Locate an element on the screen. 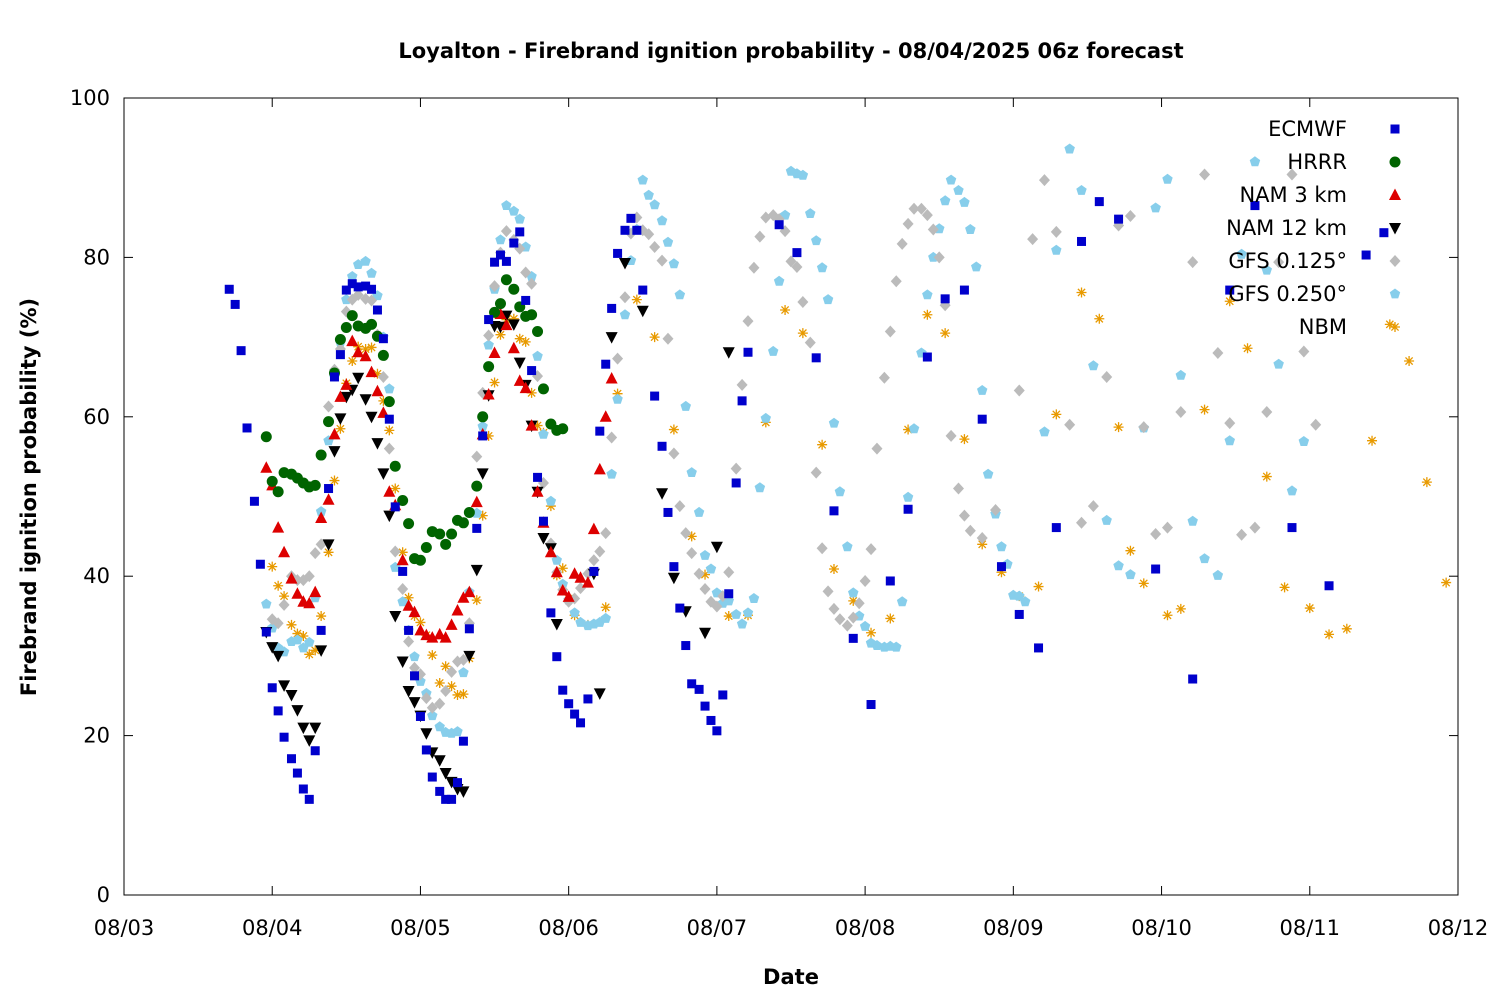 The height and width of the screenshot is (1000, 1500). y-tick-label: 20 is located at coordinates (96, 736).